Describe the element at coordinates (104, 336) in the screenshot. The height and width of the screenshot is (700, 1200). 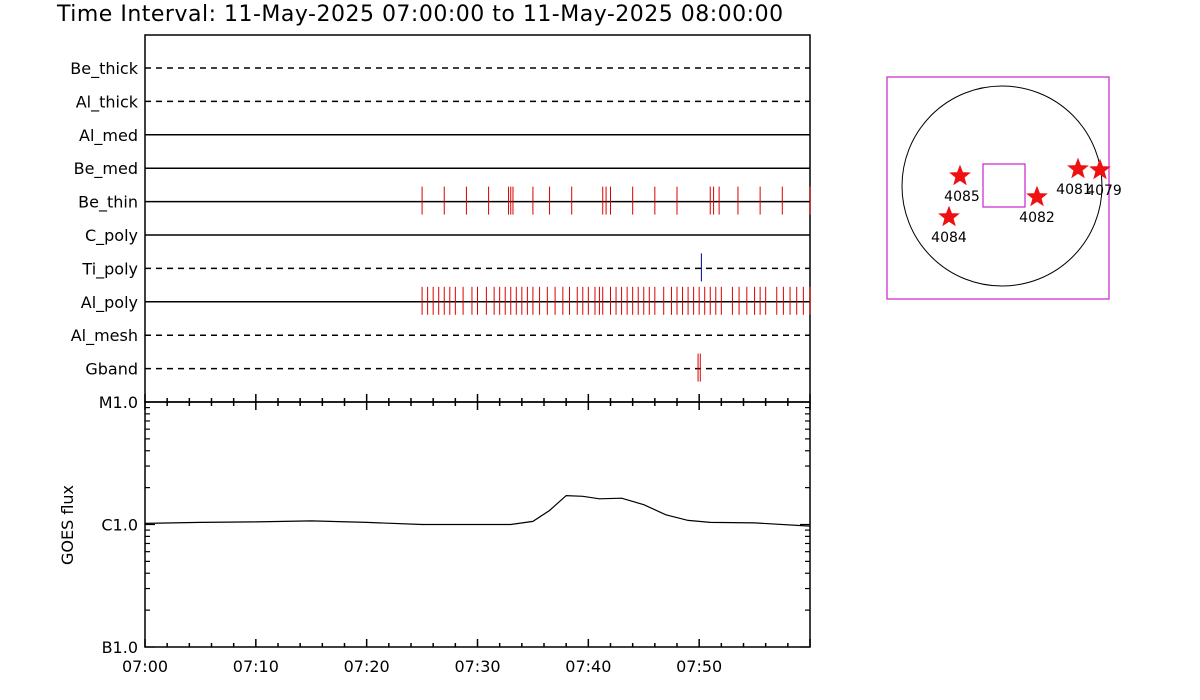
I see `row-label: Al_mesh` at that location.